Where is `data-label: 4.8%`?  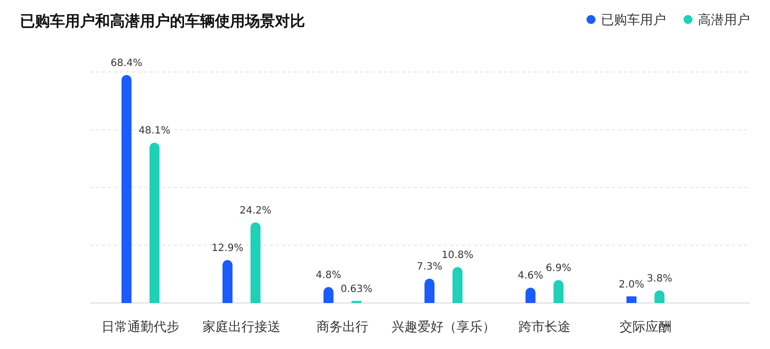
data-label: 4.8% is located at coordinates (329, 275).